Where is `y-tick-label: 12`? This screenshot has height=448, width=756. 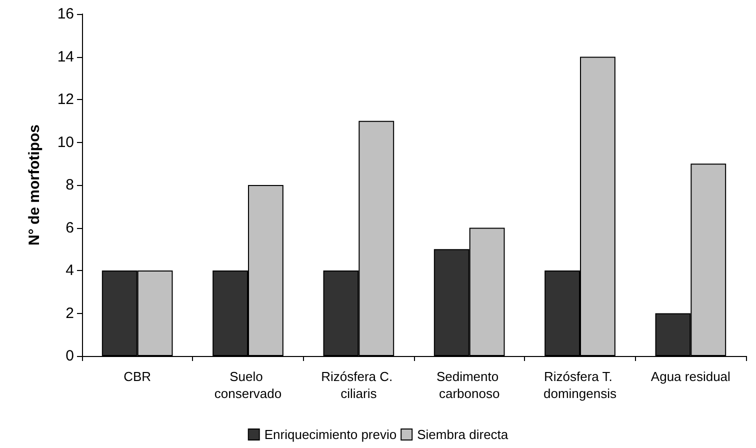 y-tick-label: 12 is located at coordinates (65, 99).